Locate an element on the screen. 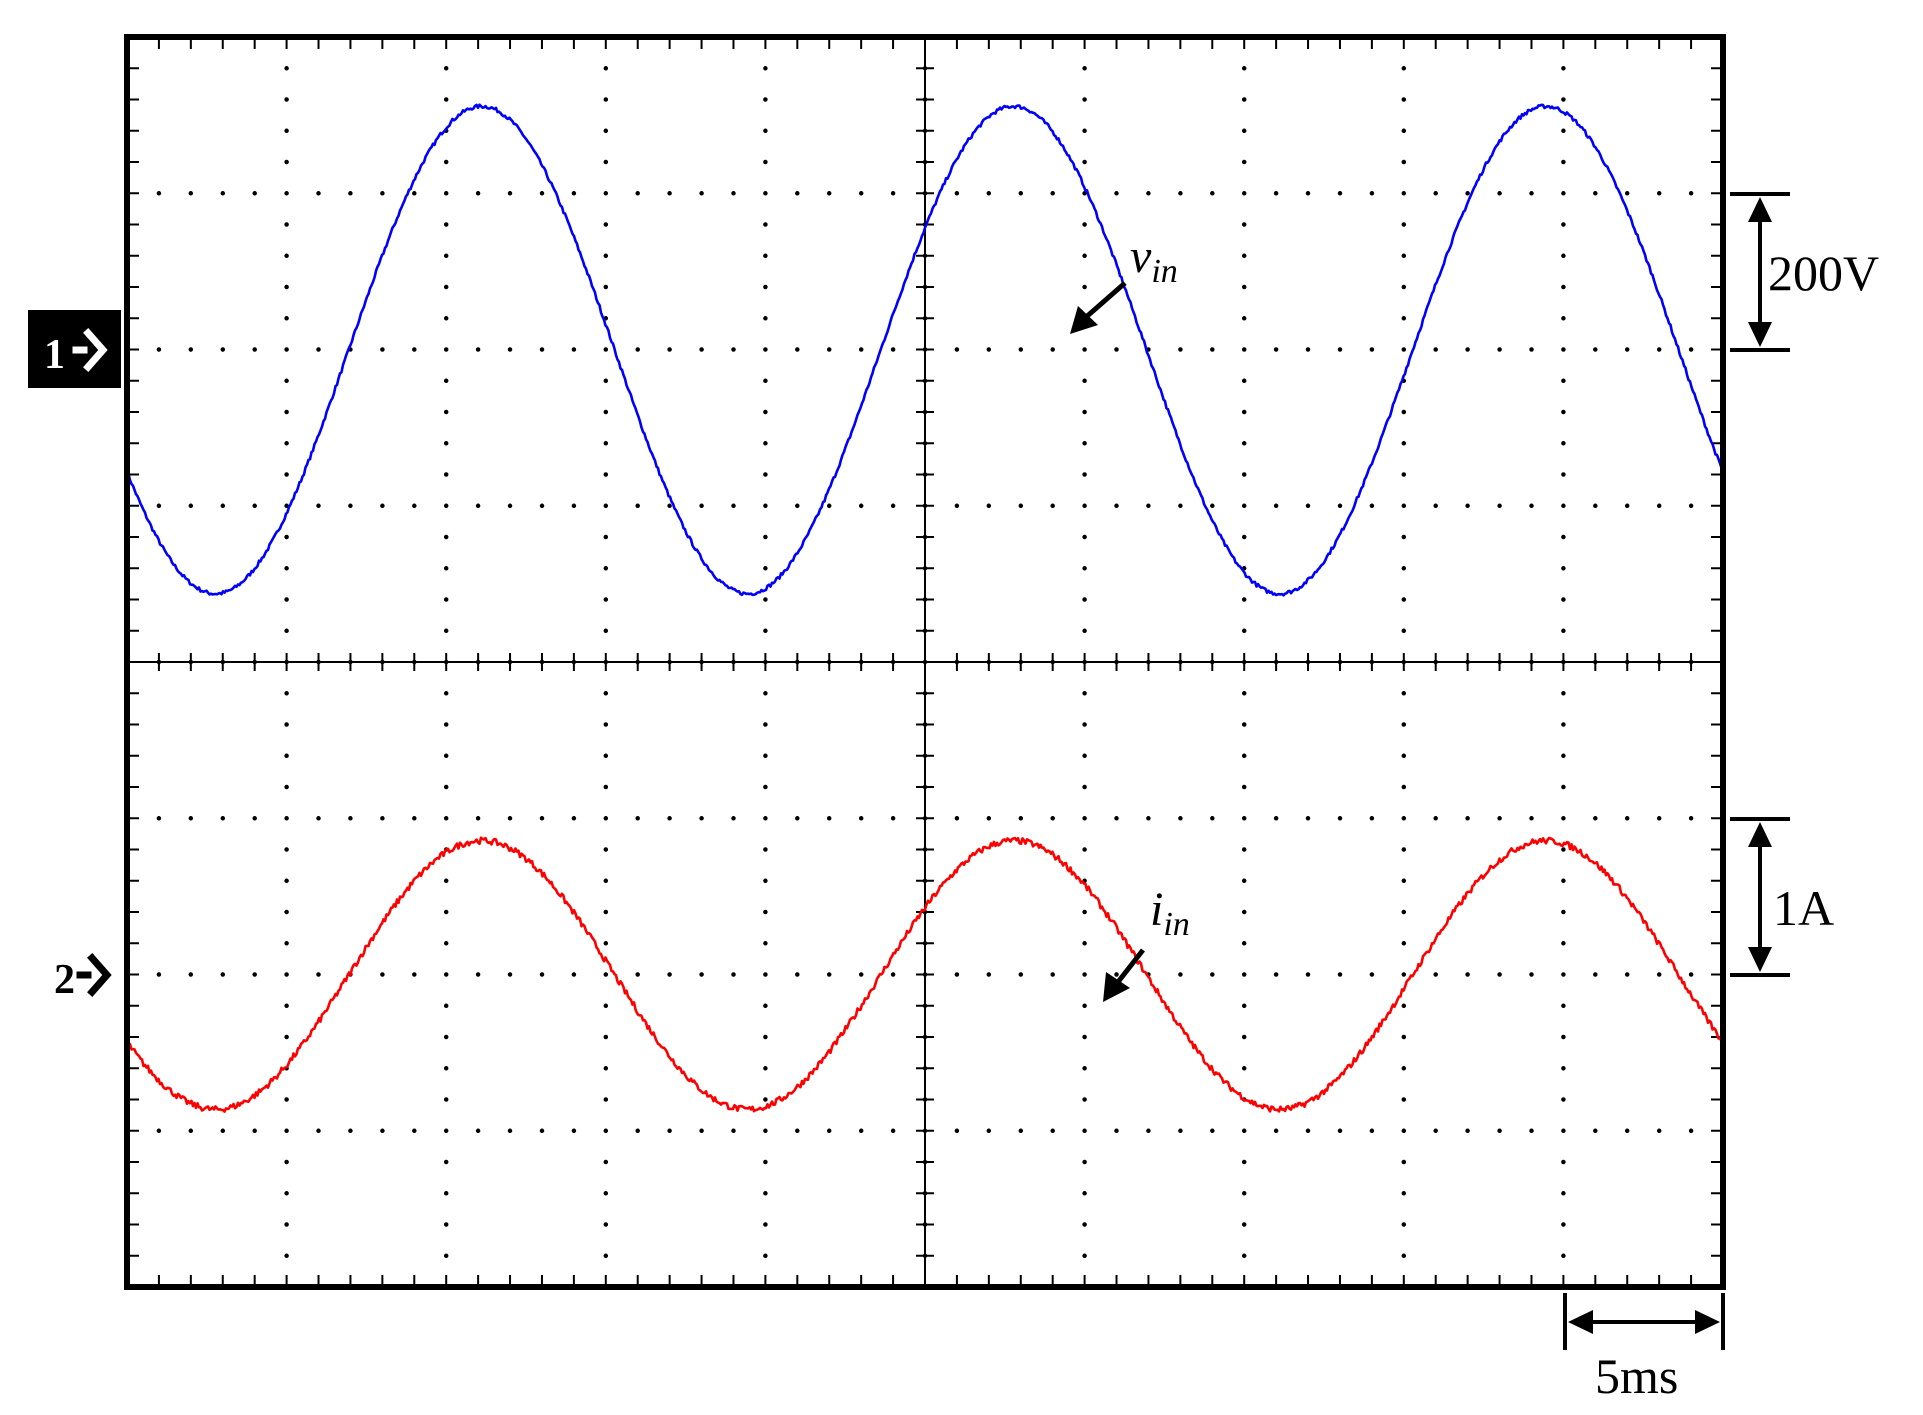 The height and width of the screenshot is (1415, 1923). channel-1-marker: 1 is located at coordinates (74, 349).